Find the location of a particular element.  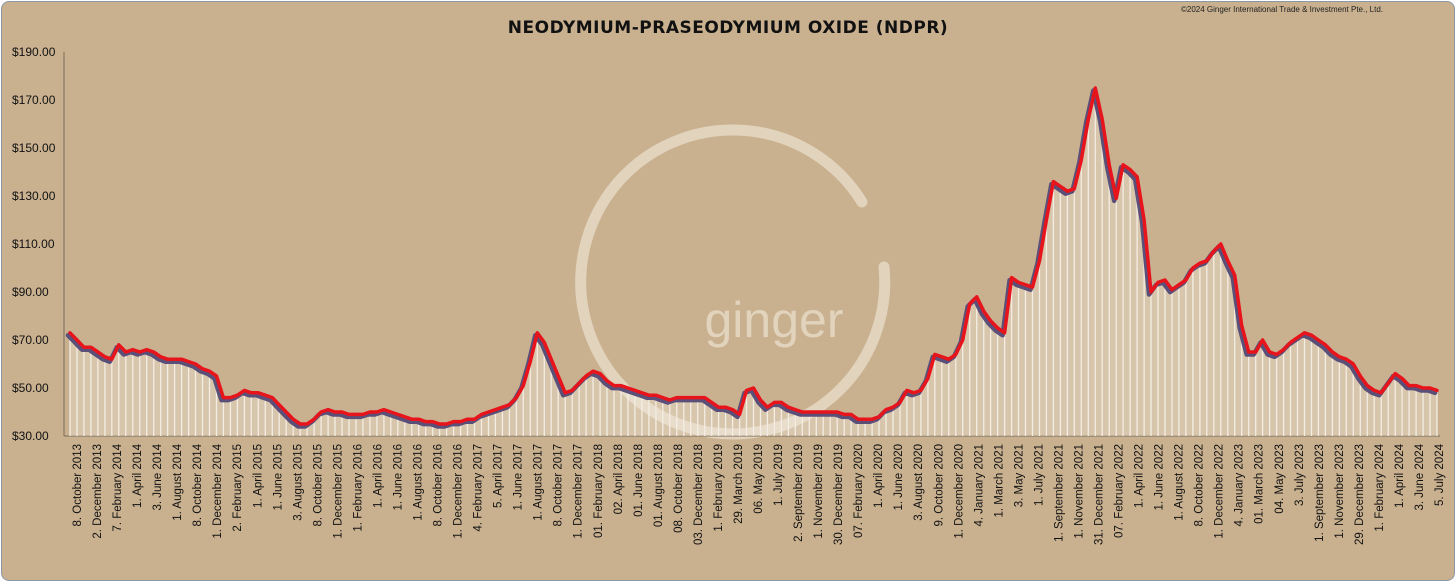

y-tick-label: $130.00 is located at coordinates (34, 196).